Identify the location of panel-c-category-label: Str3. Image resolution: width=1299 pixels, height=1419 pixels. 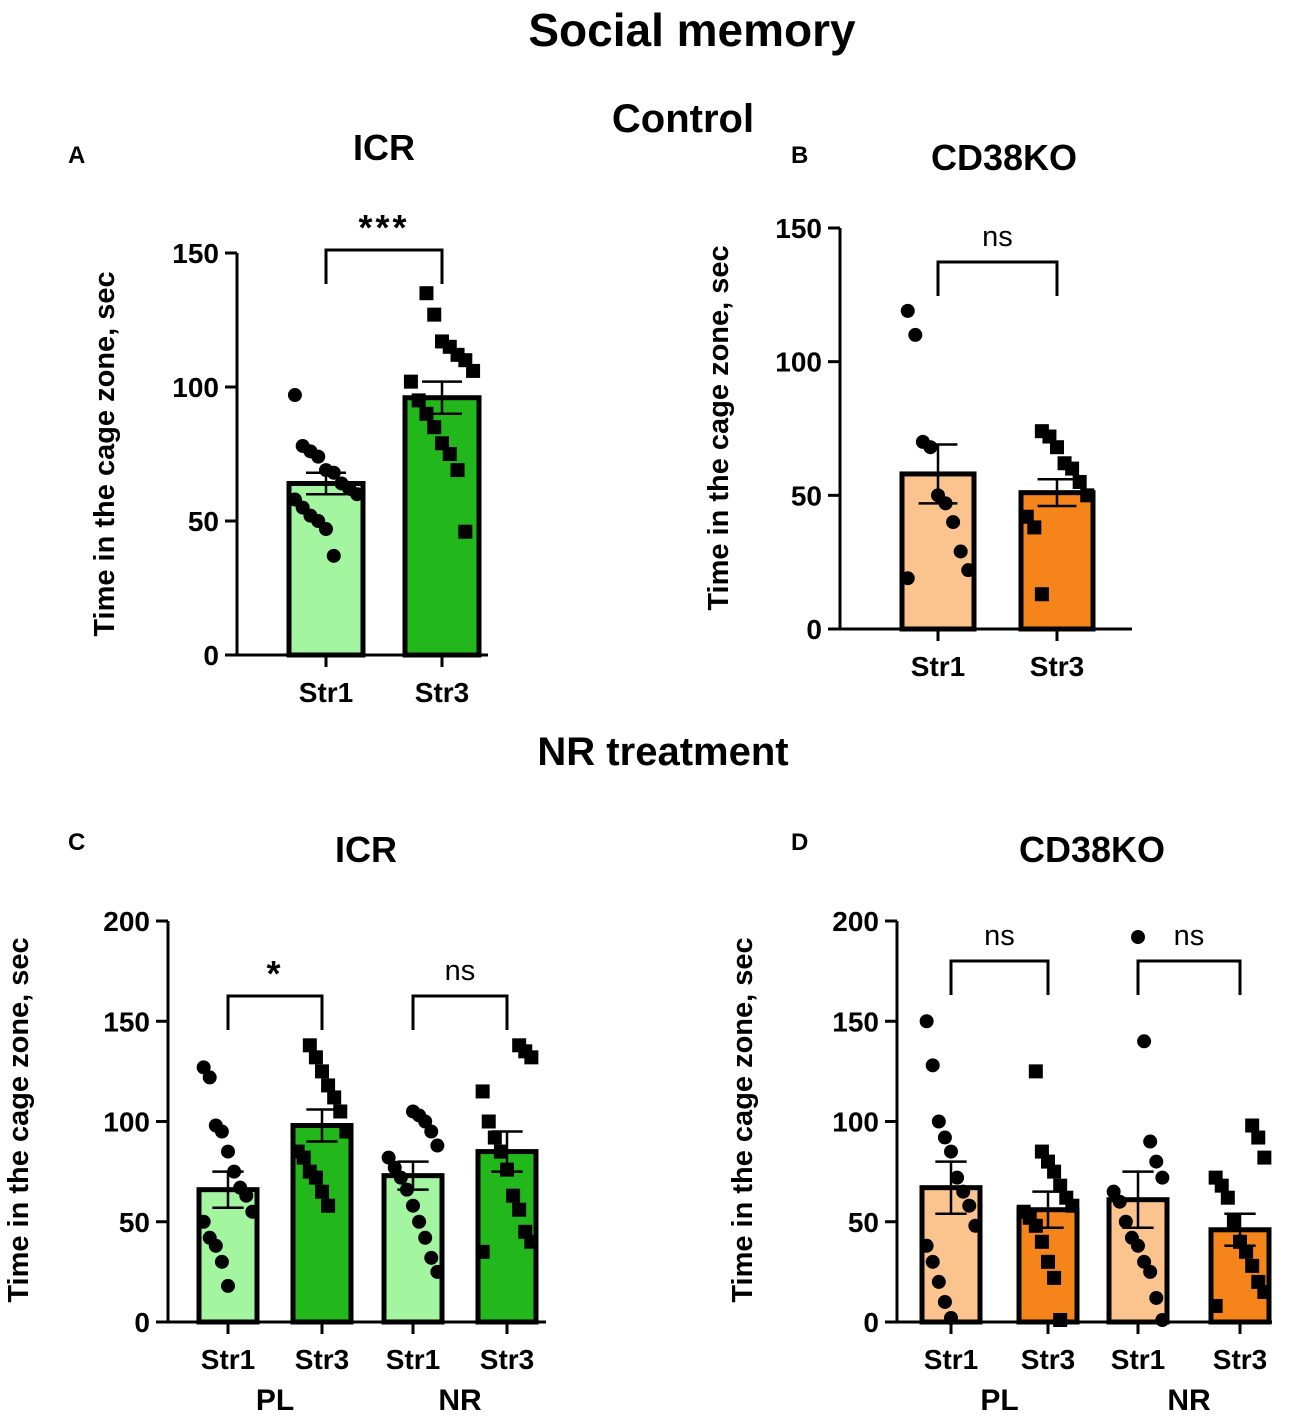
(507, 1359).